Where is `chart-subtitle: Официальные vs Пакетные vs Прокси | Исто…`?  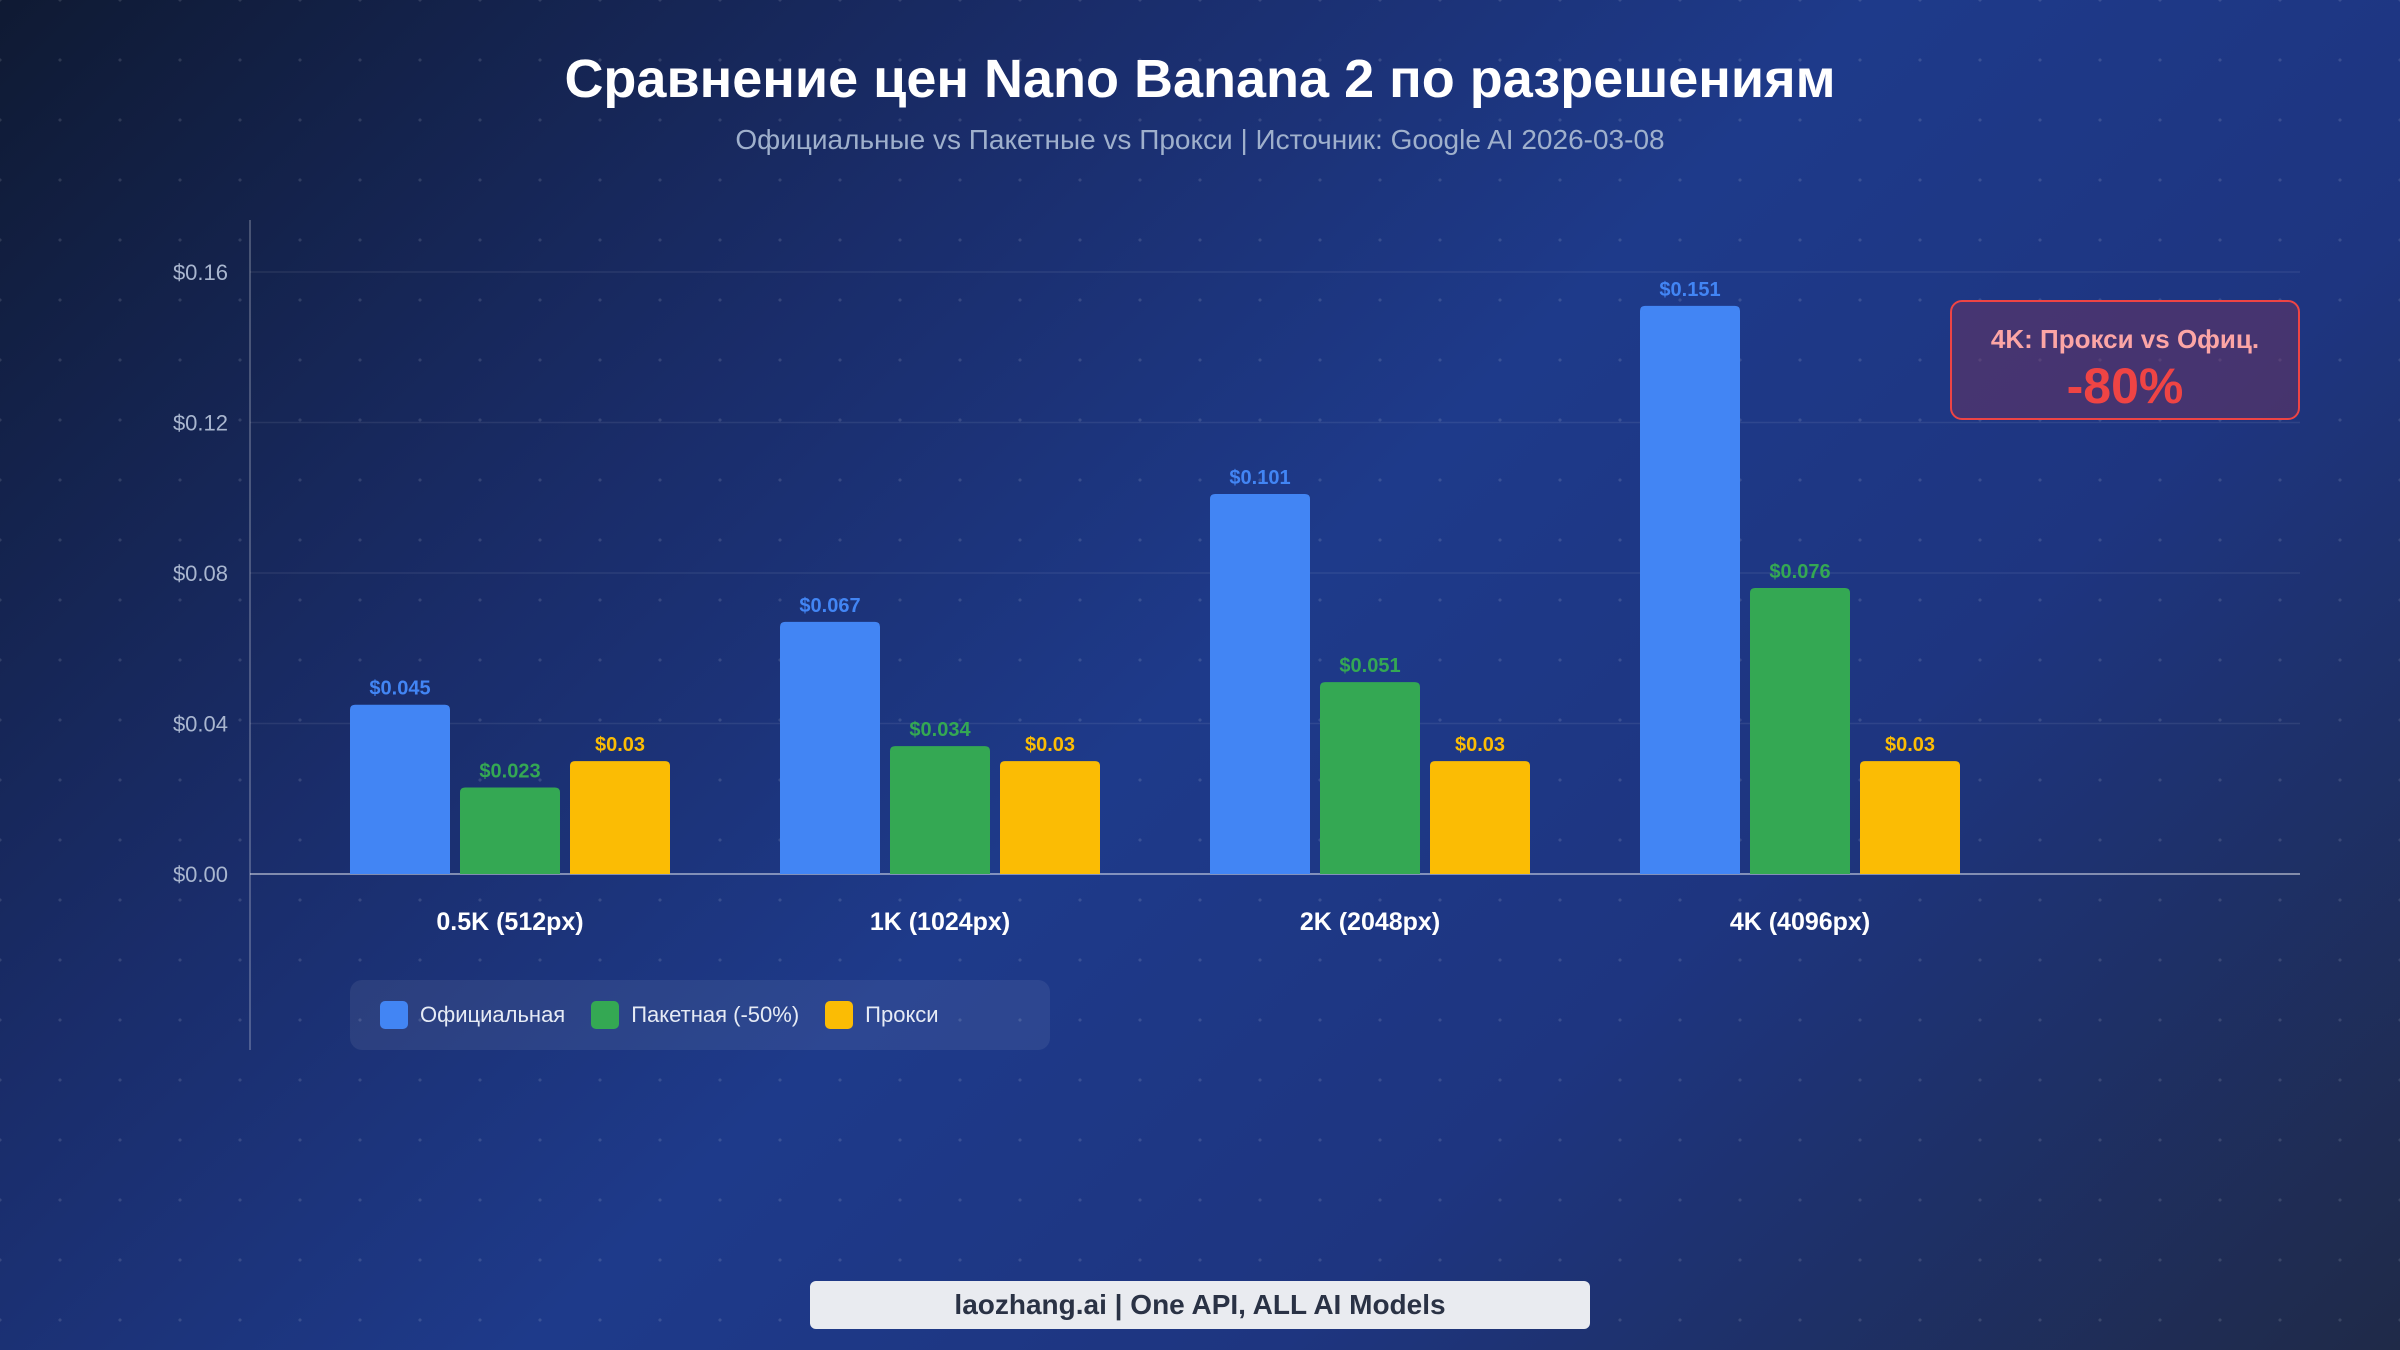
chart-subtitle: Официальные vs Пакетные vs Прокси | Исто… is located at coordinates (1200, 139).